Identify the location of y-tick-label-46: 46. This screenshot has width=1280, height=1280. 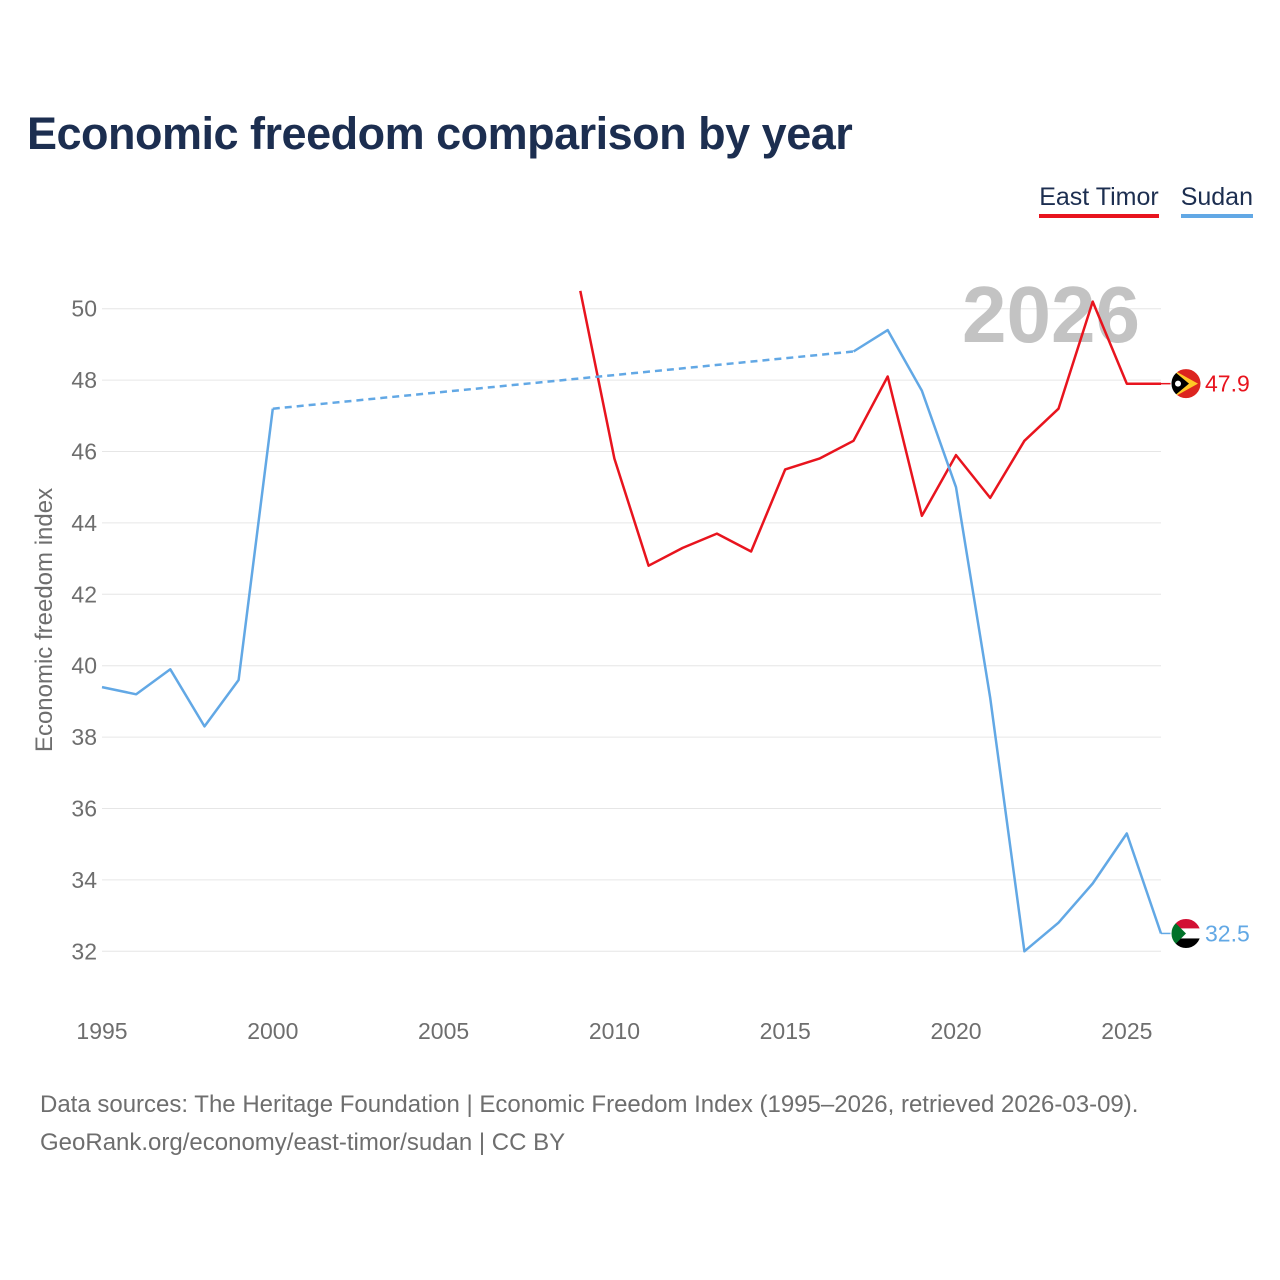
(84, 452).